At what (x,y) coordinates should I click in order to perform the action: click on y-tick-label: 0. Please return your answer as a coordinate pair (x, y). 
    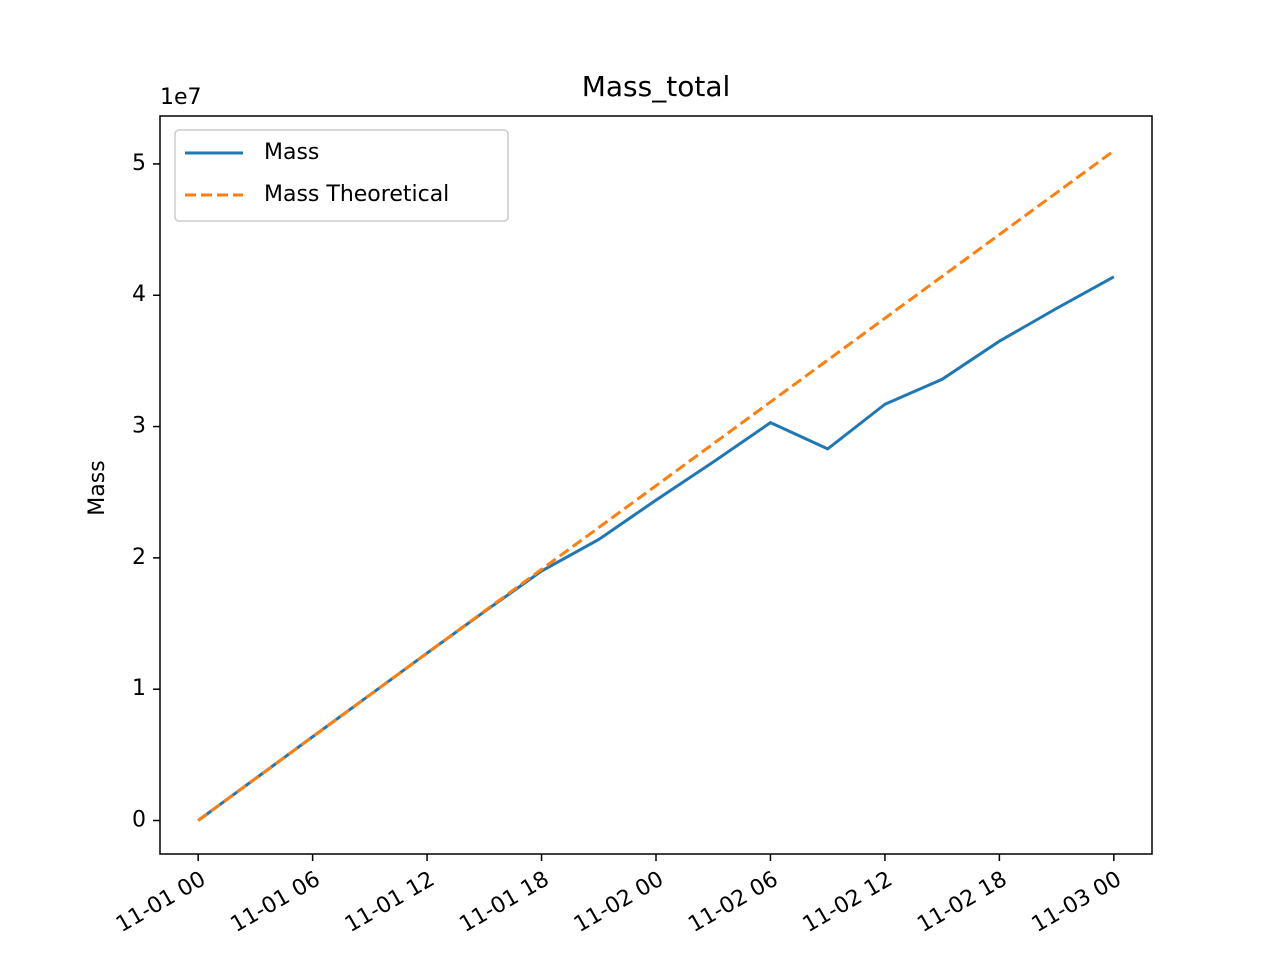
    Looking at the image, I should click on (139, 820).